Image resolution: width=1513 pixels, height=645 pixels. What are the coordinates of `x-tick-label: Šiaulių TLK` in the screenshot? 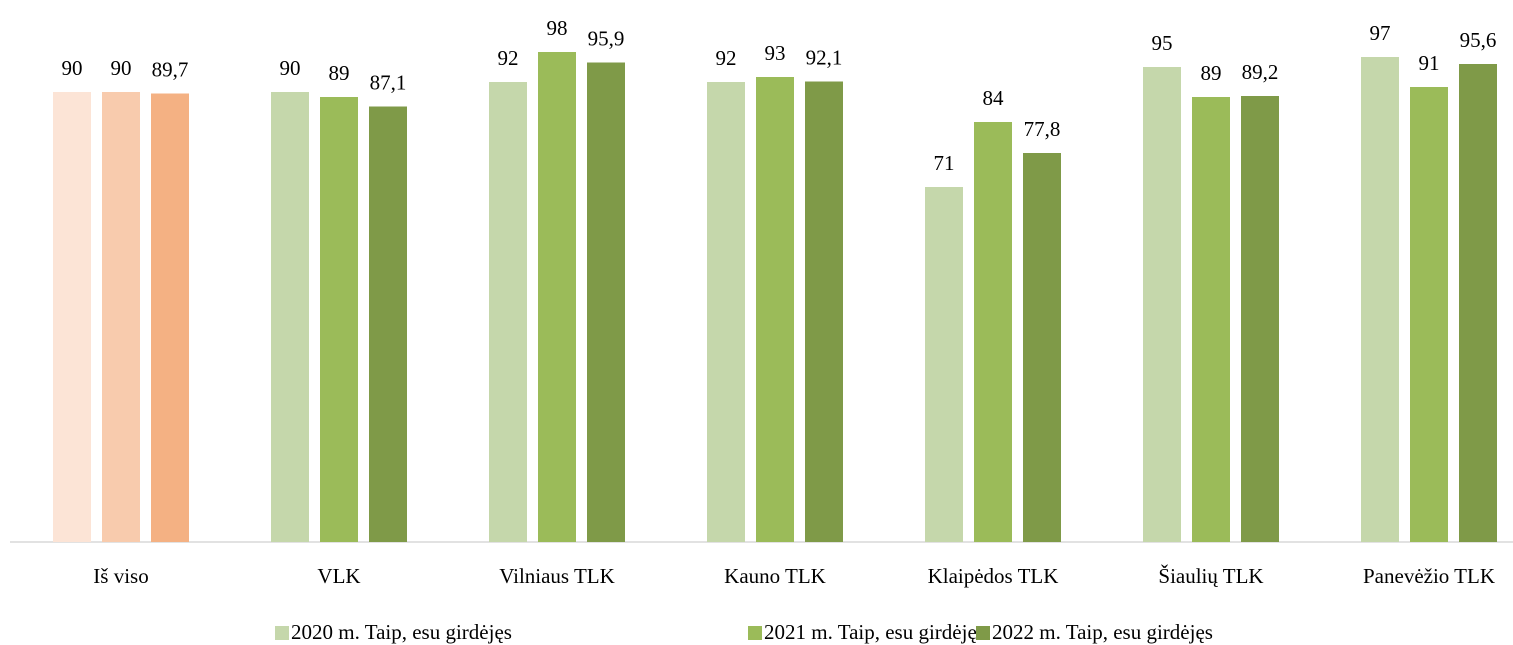 It's located at (1210, 576).